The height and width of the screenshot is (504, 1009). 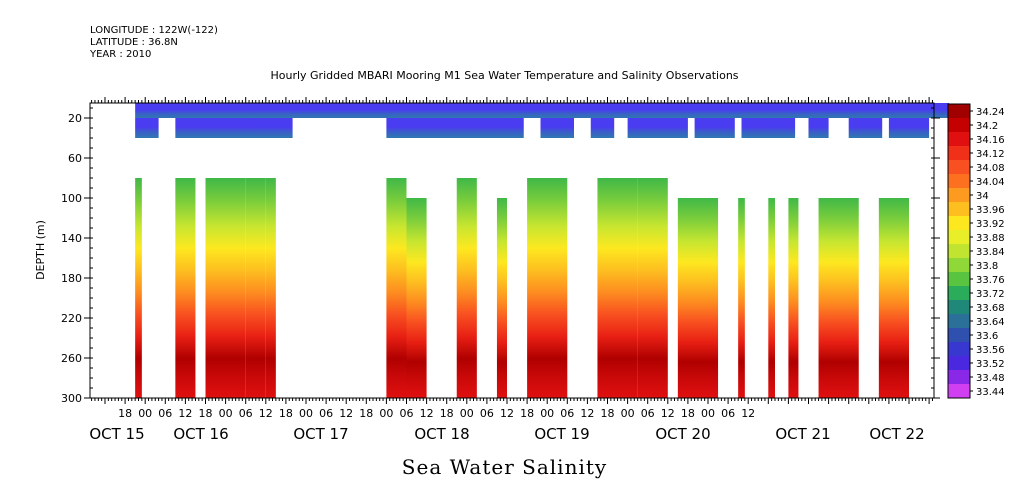 What do you see at coordinates (990, 252) in the screenshot?
I see `colorbar-label: 33.84` at bounding box center [990, 252].